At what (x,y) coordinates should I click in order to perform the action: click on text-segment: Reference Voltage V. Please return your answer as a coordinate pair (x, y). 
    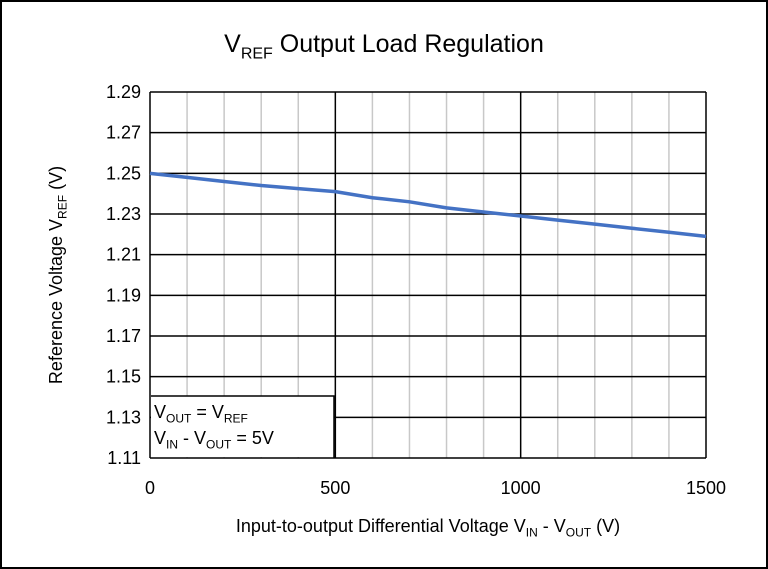
    Looking at the image, I should click on (56, 301).